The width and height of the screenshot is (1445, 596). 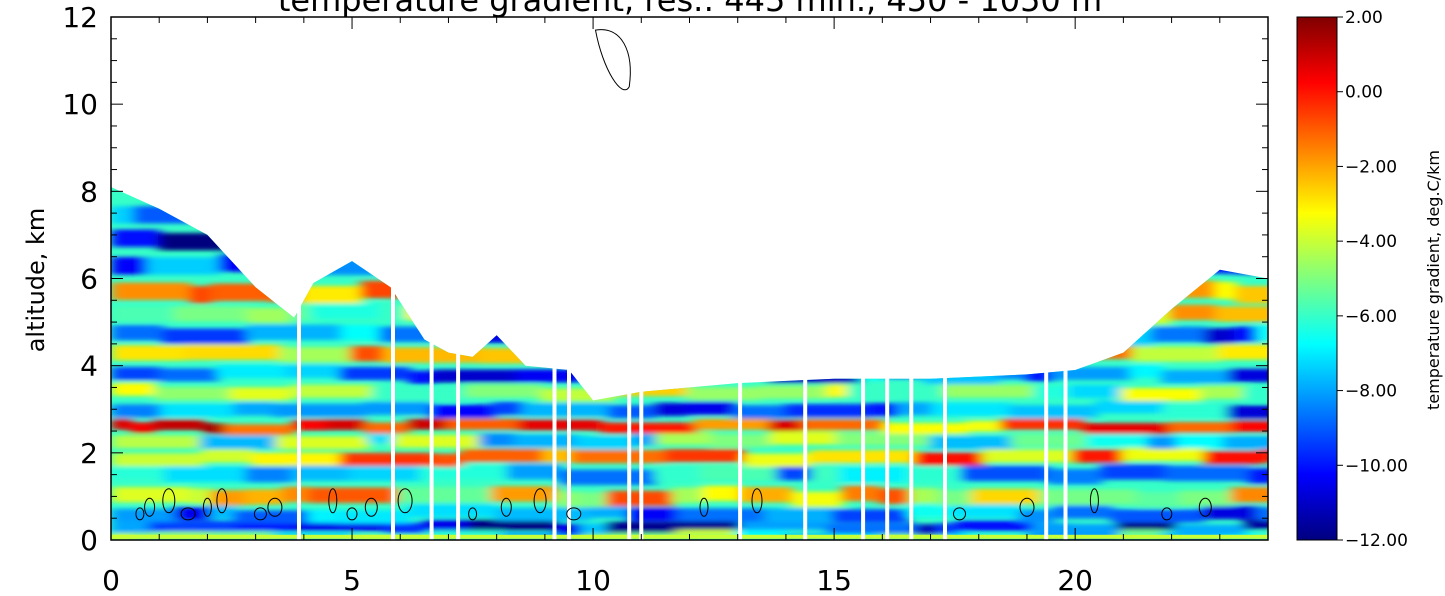 What do you see at coordinates (1376, 466) in the screenshot?
I see `colorbar-tick-label: −10.00` at bounding box center [1376, 466].